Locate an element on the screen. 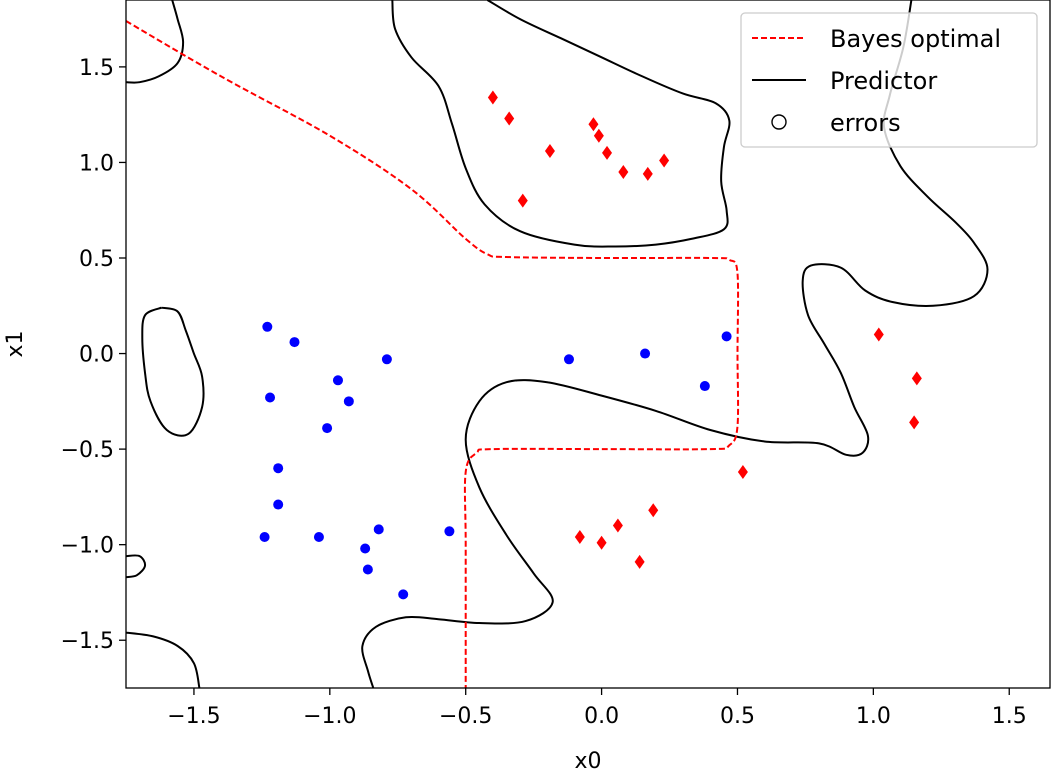 Image resolution: width=1051 pixels, height=775 pixels. legend-open-circle-icon is located at coordinates (779, 122).